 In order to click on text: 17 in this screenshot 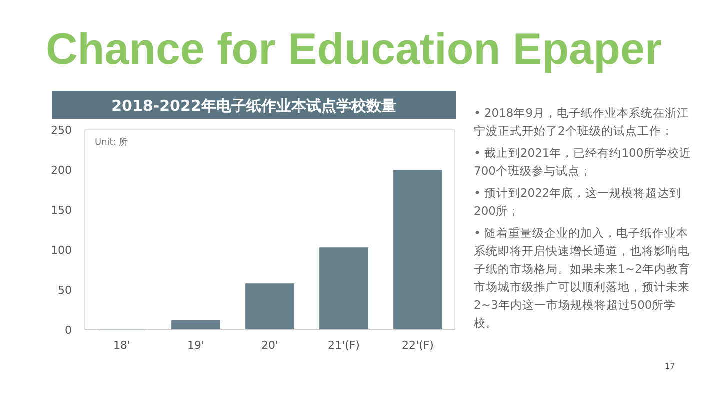, I will do `click(670, 366)`.